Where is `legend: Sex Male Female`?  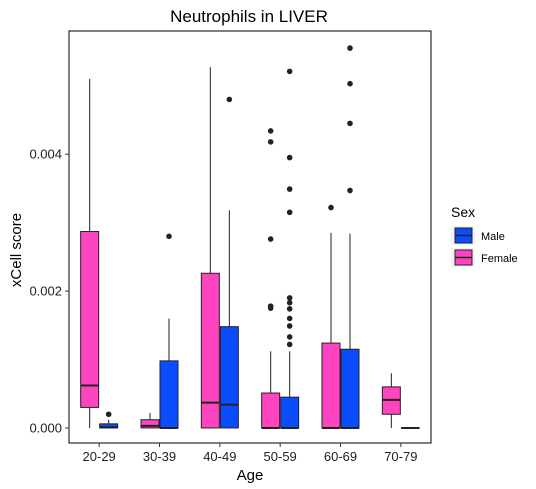 legend: Sex Male Female is located at coordinates (484, 235).